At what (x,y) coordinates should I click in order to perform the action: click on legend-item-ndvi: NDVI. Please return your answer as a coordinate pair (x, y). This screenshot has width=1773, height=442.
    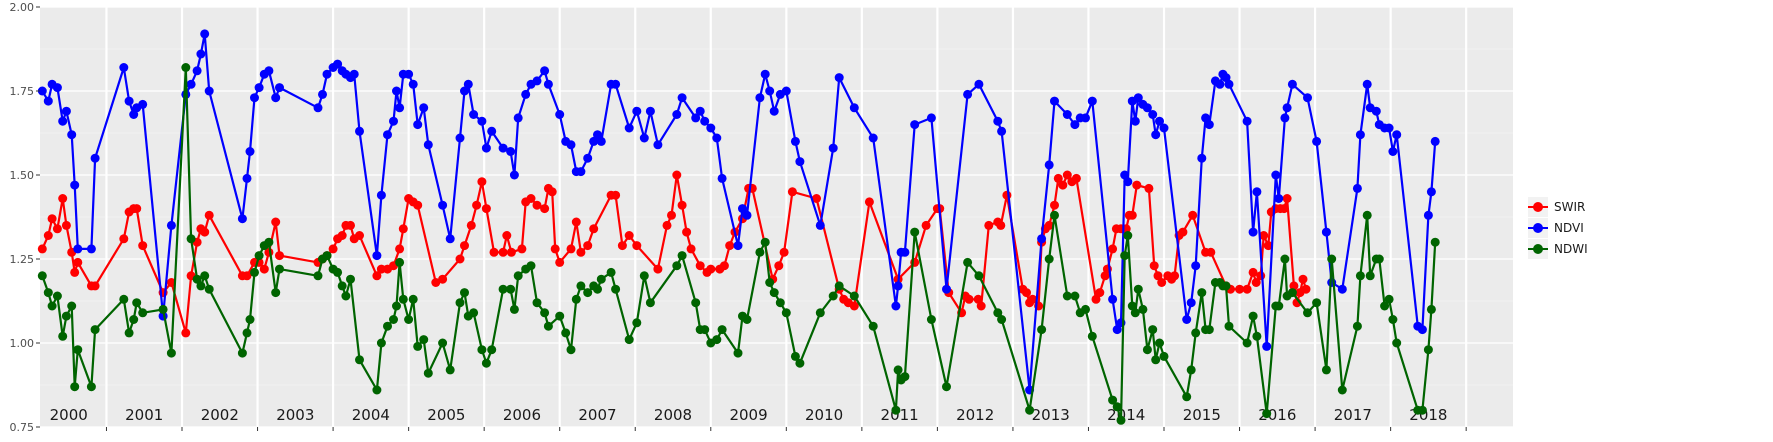
    Looking at the image, I should click on (1556, 228).